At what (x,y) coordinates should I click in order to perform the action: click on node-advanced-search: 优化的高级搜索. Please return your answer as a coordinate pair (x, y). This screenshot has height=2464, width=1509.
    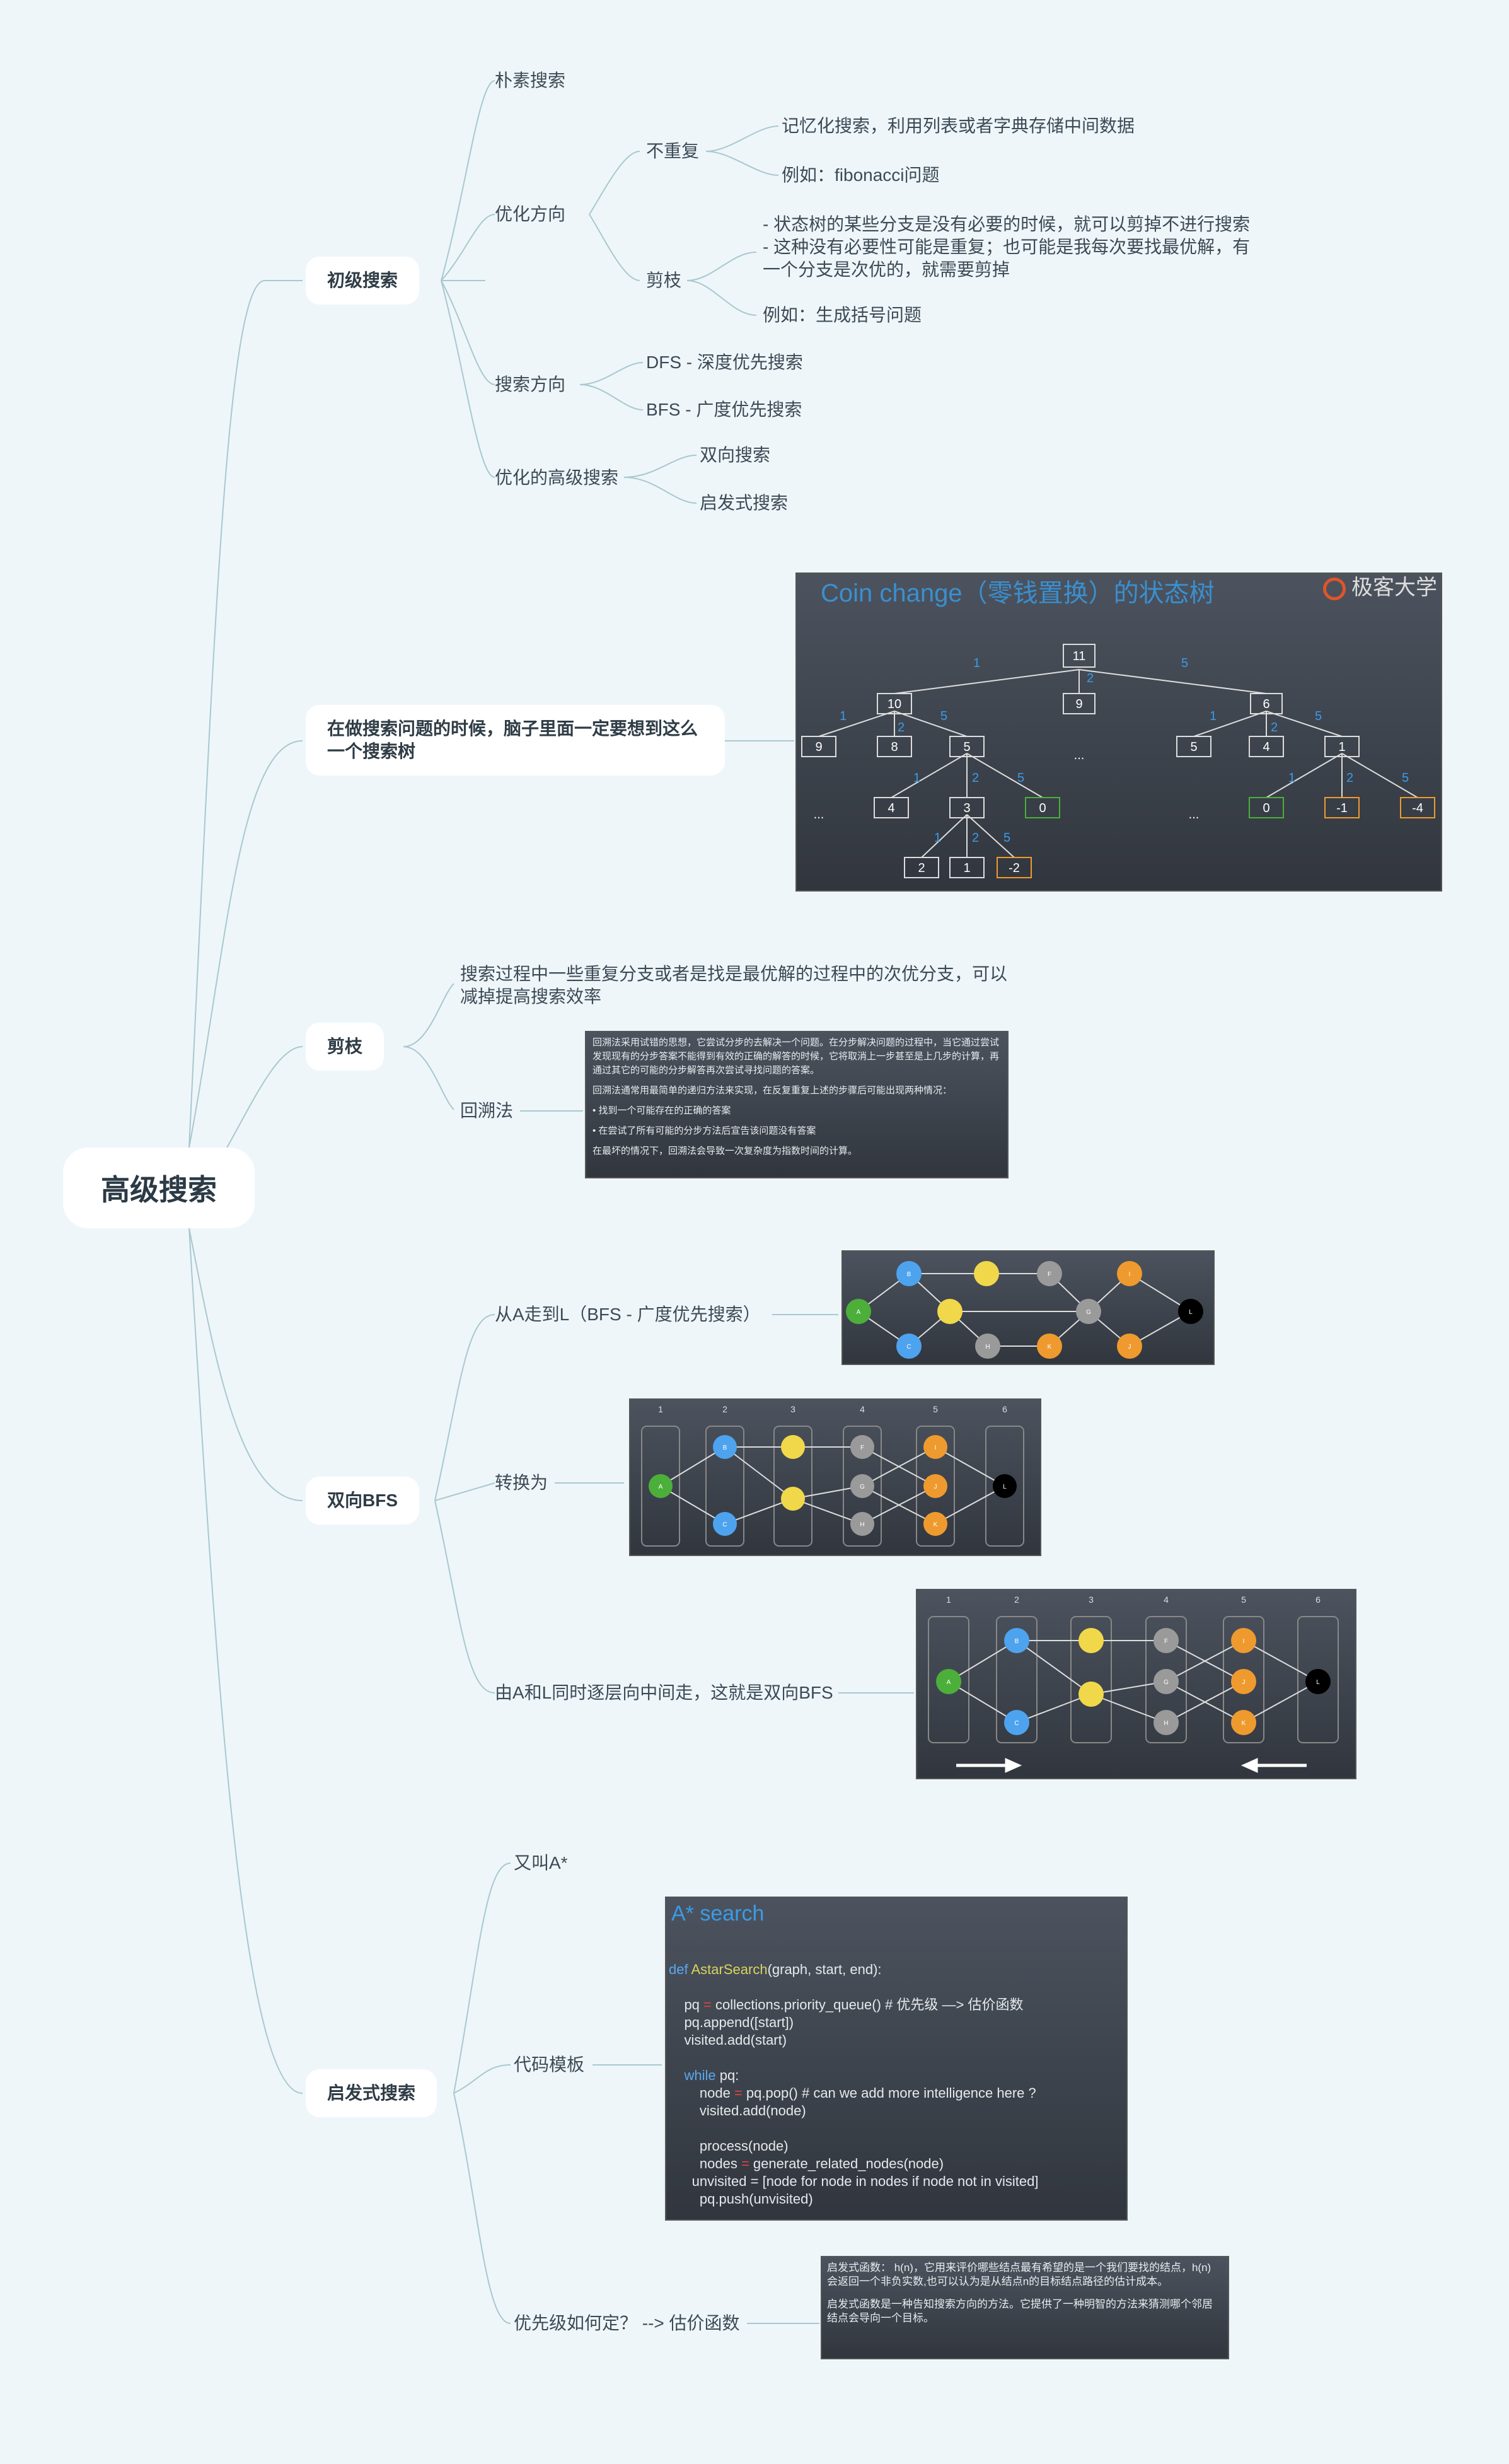
    Looking at the image, I should click on (557, 477).